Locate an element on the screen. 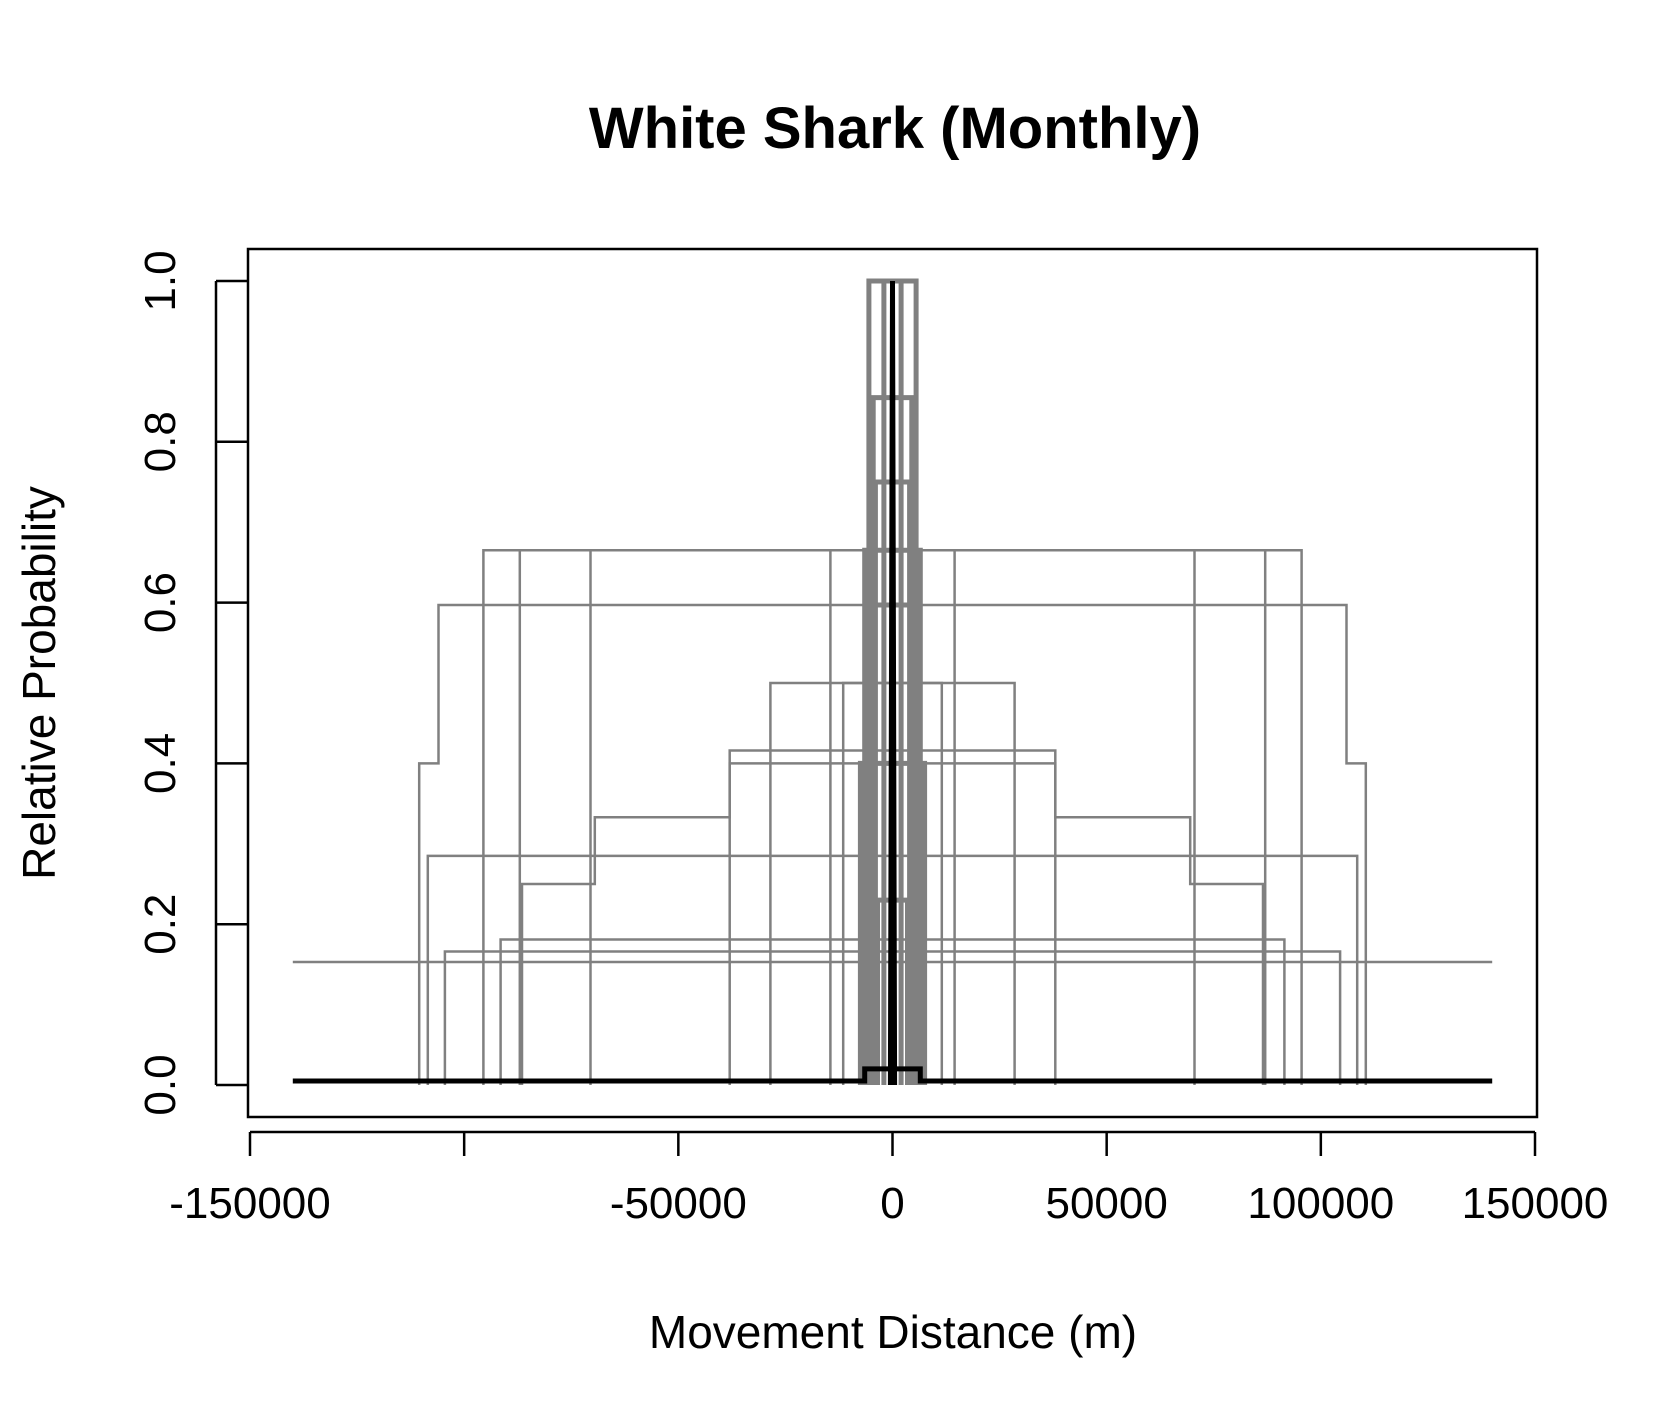 The width and height of the screenshot is (1653, 1417). chart-title: White Shark (Monthly) is located at coordinates (895, 128).